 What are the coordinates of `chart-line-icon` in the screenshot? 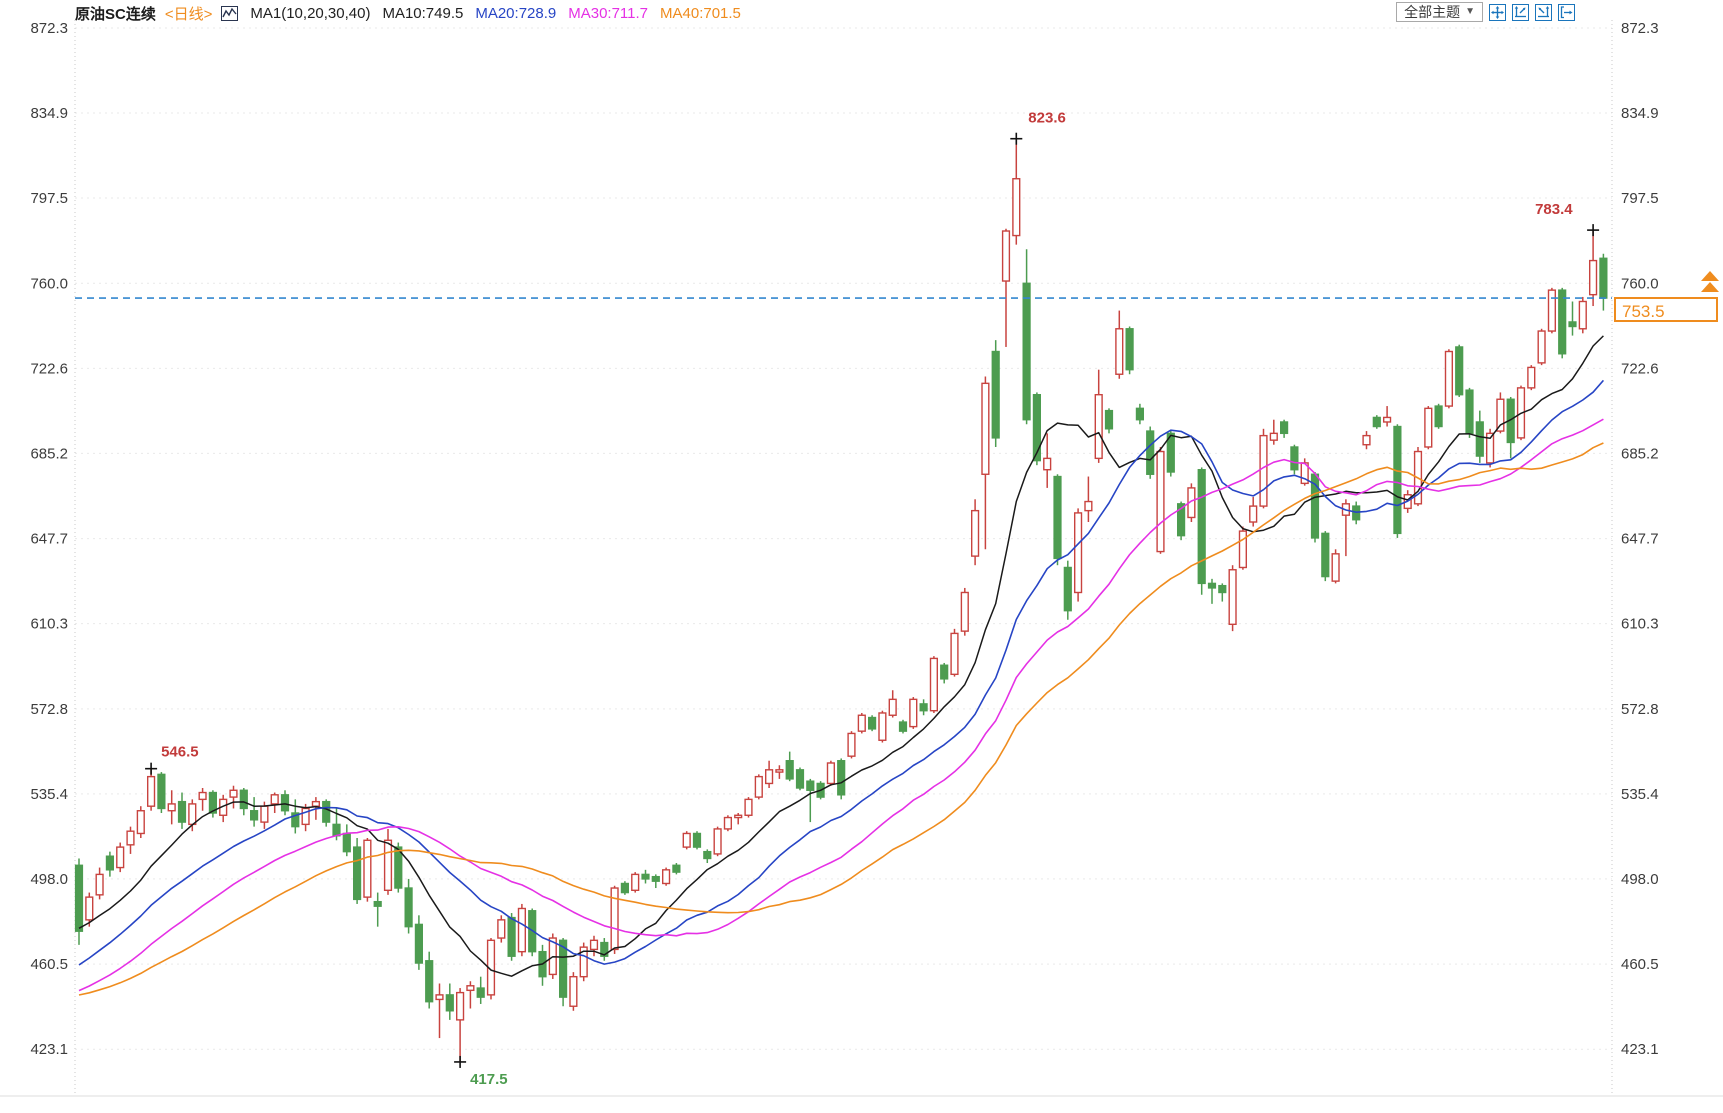 It's located at (230, 13).